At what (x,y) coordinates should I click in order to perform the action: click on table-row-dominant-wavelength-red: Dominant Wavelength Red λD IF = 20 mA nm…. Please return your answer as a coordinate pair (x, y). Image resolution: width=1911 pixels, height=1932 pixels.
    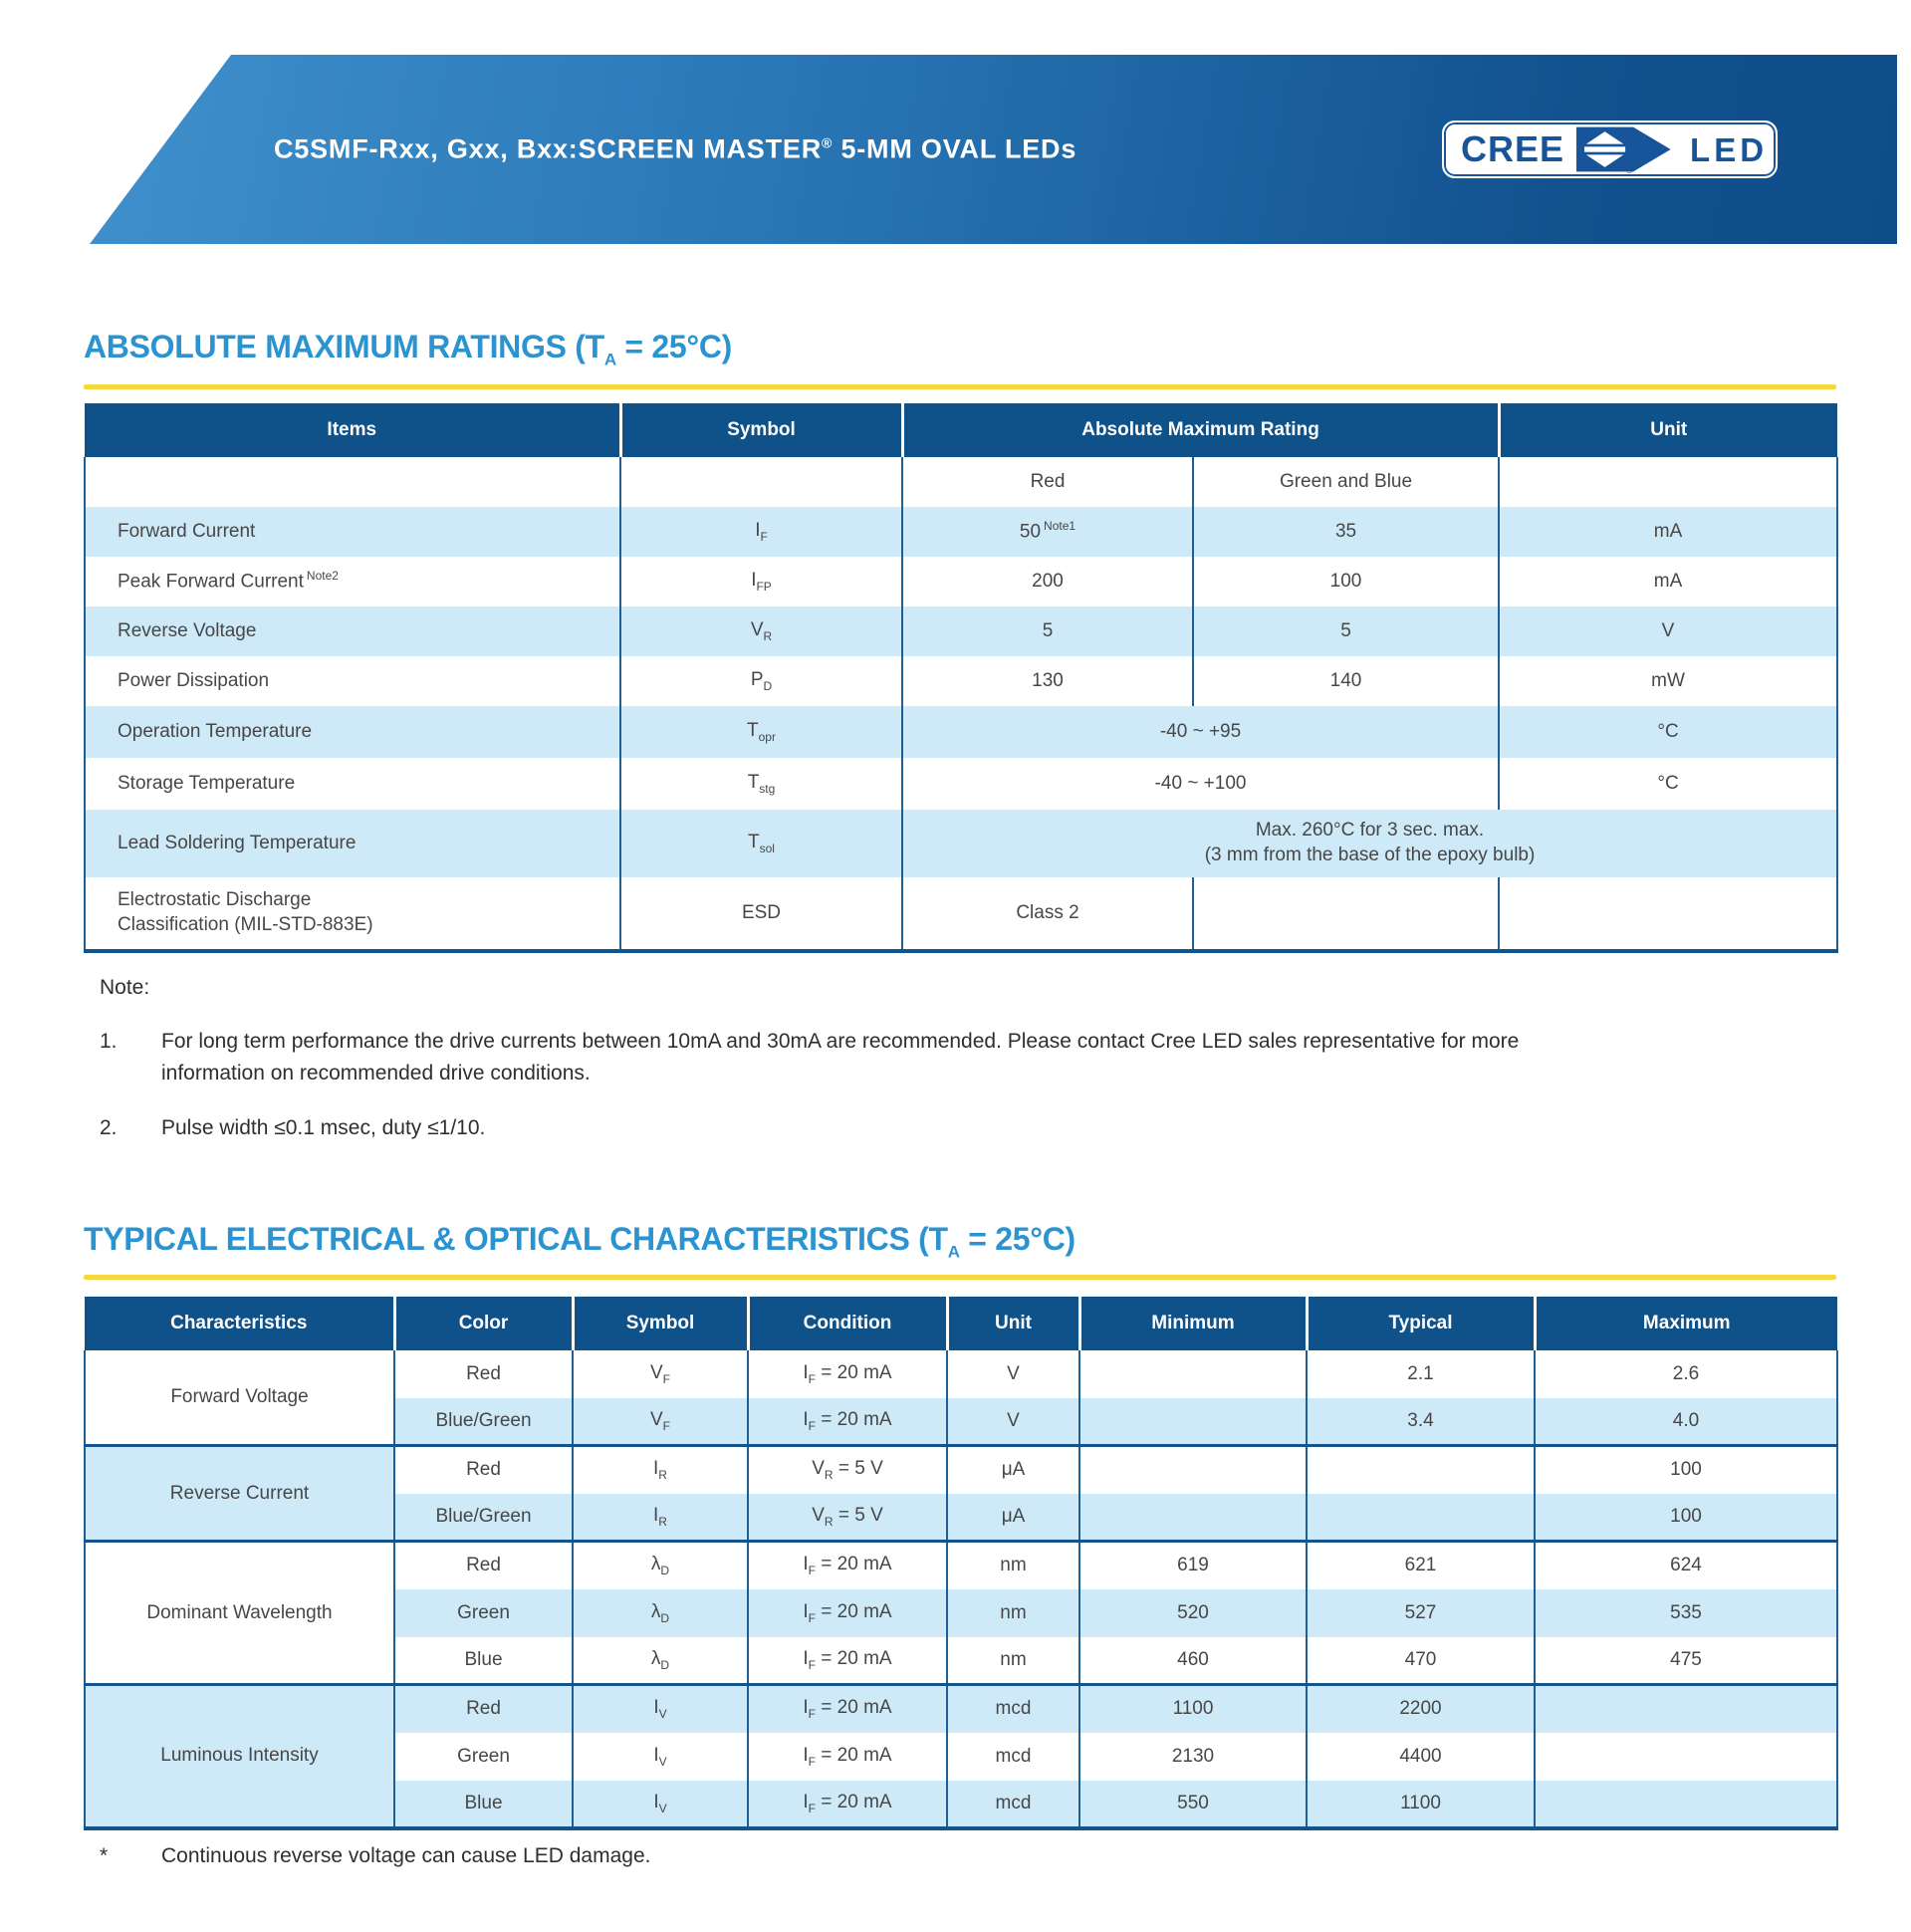
    Looking at the image, I should click on (961, 1612).